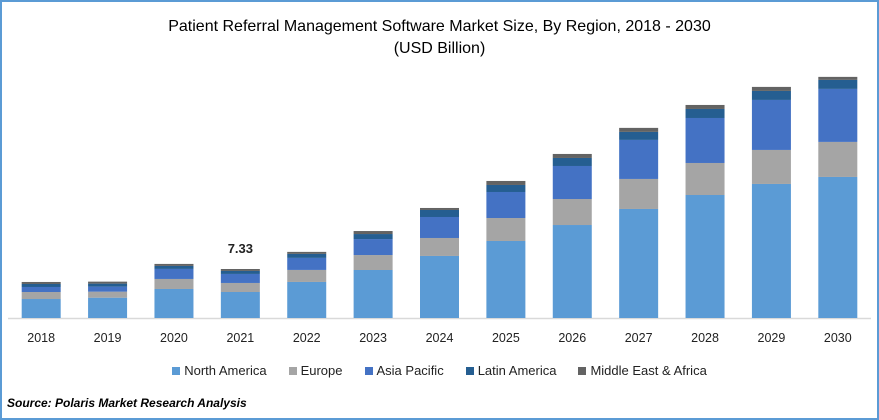 The image size is (879, 420). I want to click on bar-north-america-2029, so click(771, 250).